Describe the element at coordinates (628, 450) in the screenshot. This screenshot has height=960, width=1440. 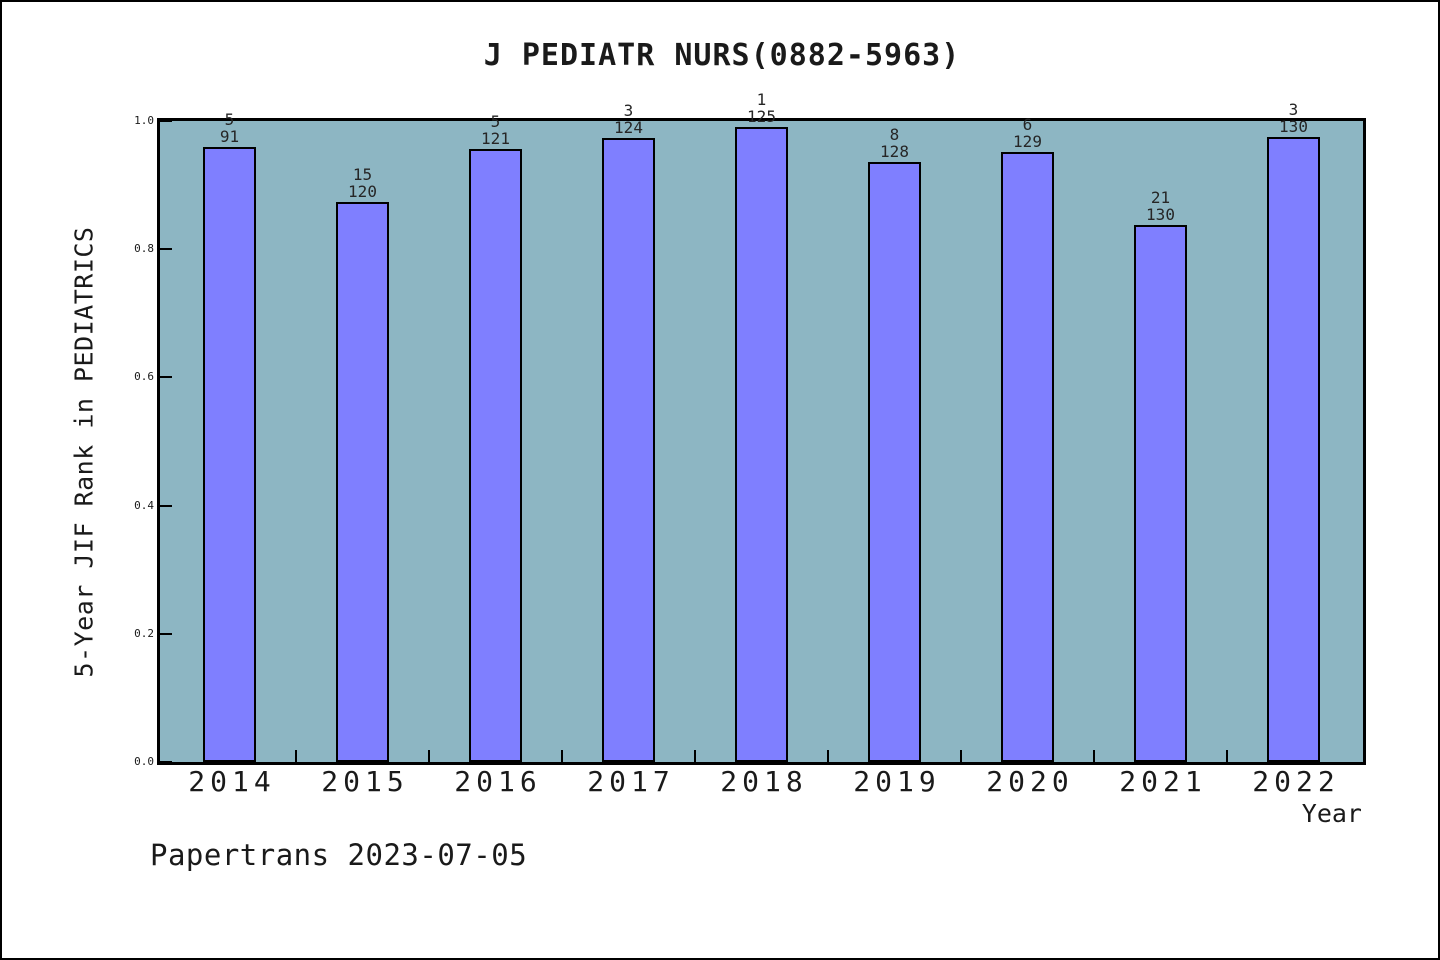
I see `bar-2017` at that location.